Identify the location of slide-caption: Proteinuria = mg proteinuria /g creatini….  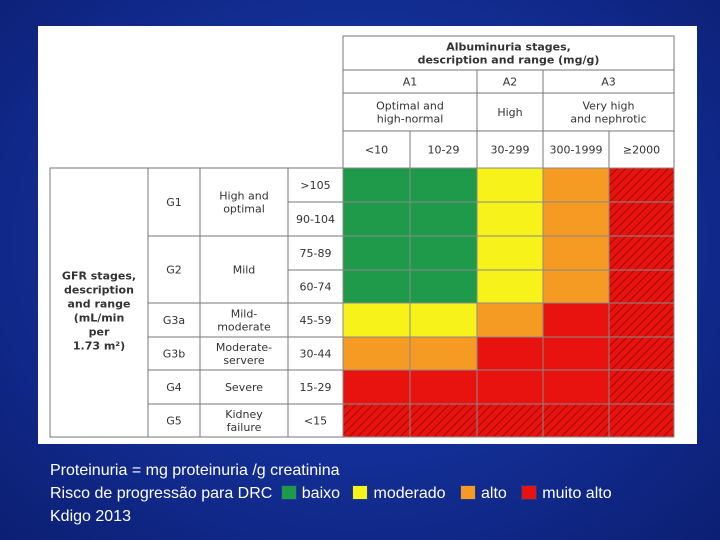
(331, 493).